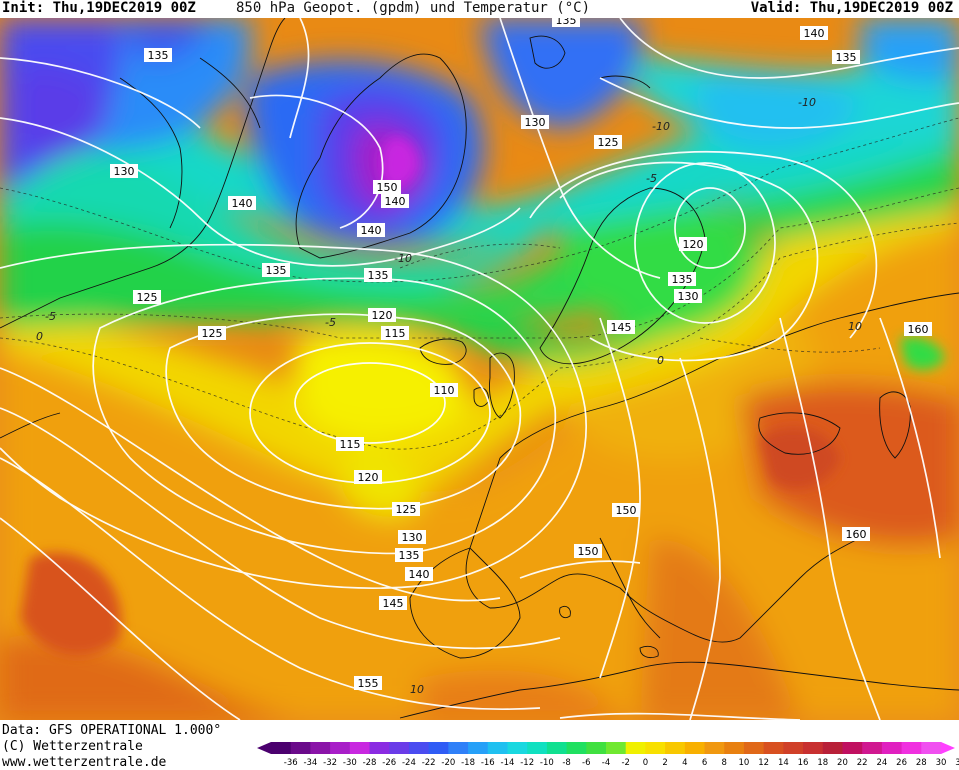  I want to click on colorbar-tick-label: -34, so click(310, 763).